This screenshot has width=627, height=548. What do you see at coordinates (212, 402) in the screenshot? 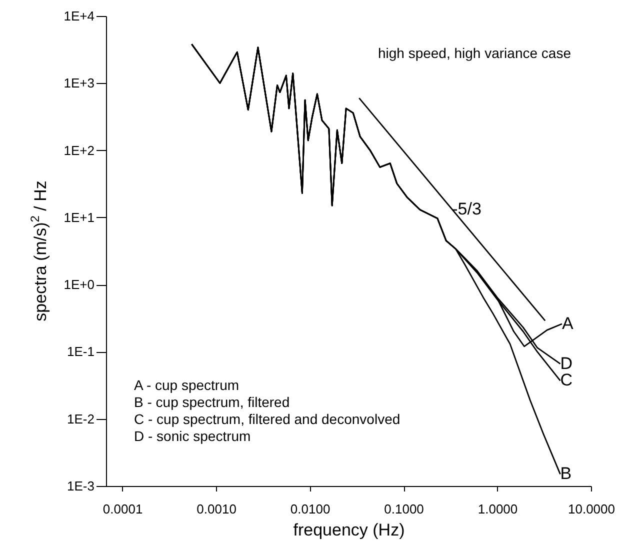
I see `annotation: B - cup spectrum, filtered` at bounding box center [212, 402].